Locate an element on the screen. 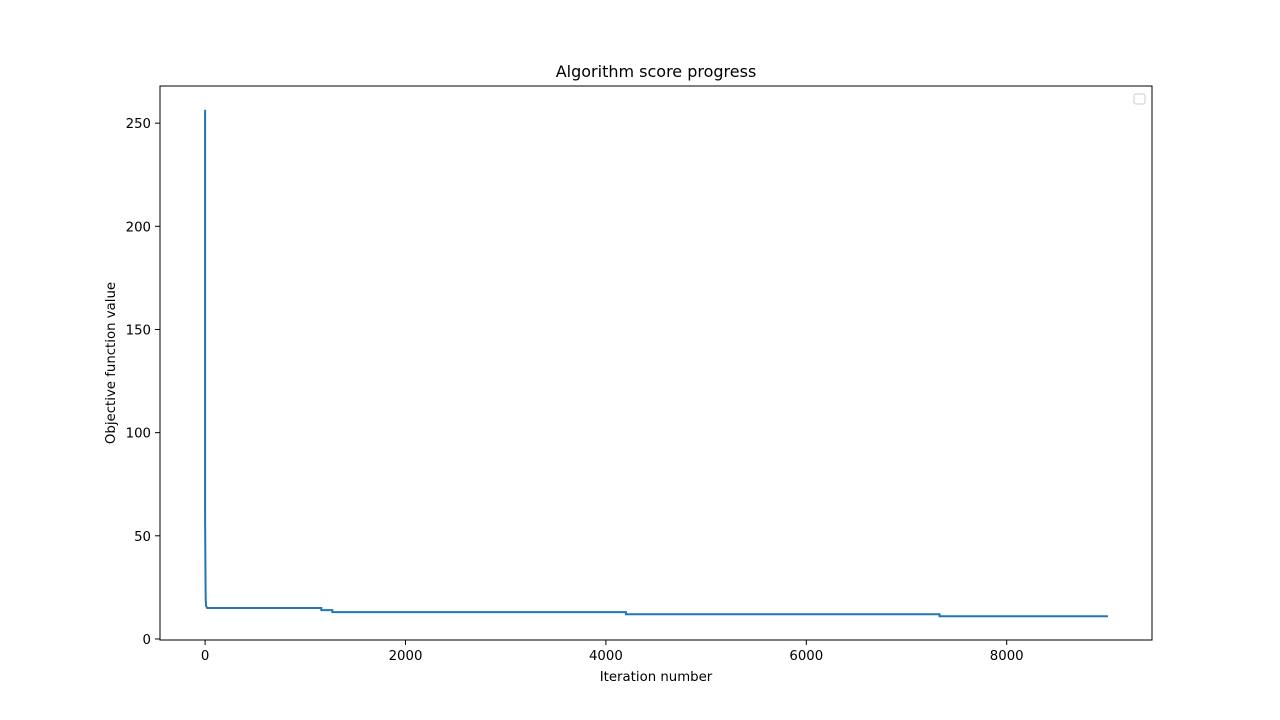 The image size is (1280, 720). x-axis: 0 2000 4000 6000 8000 is located at coordinates (612, 652).